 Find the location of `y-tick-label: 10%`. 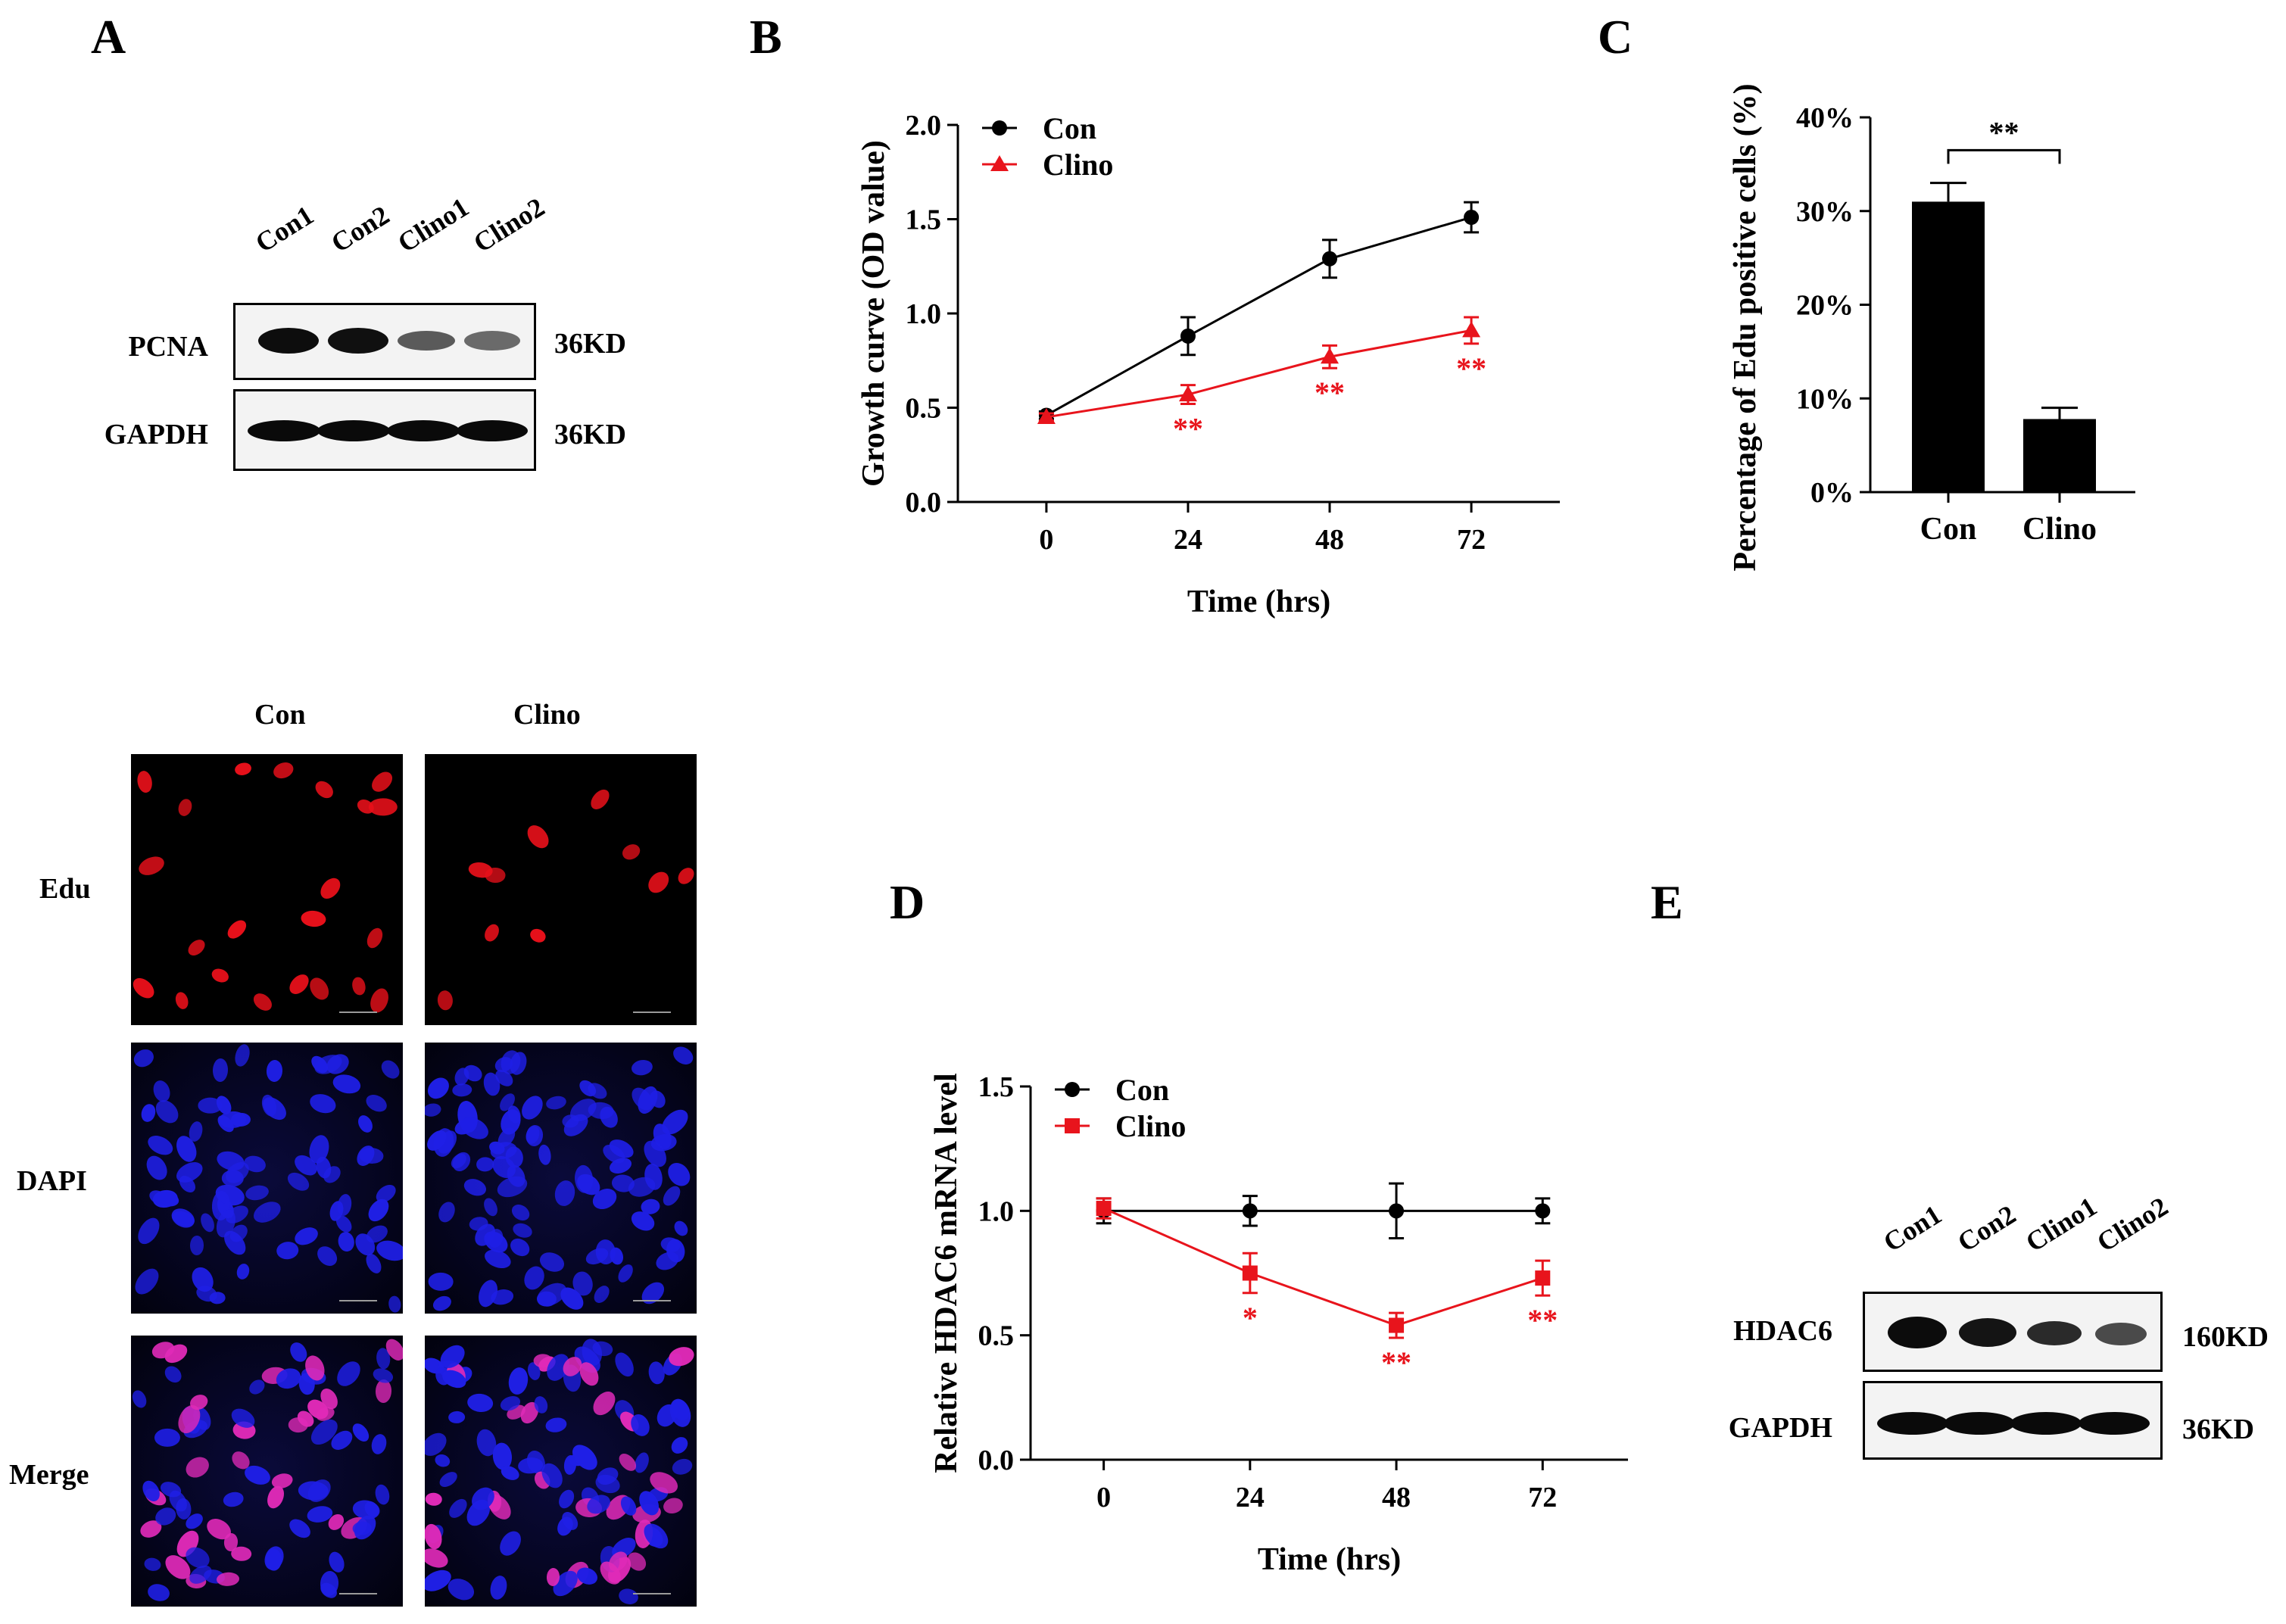

y-tick-label: 10% is located at coordinates (1825, 399).